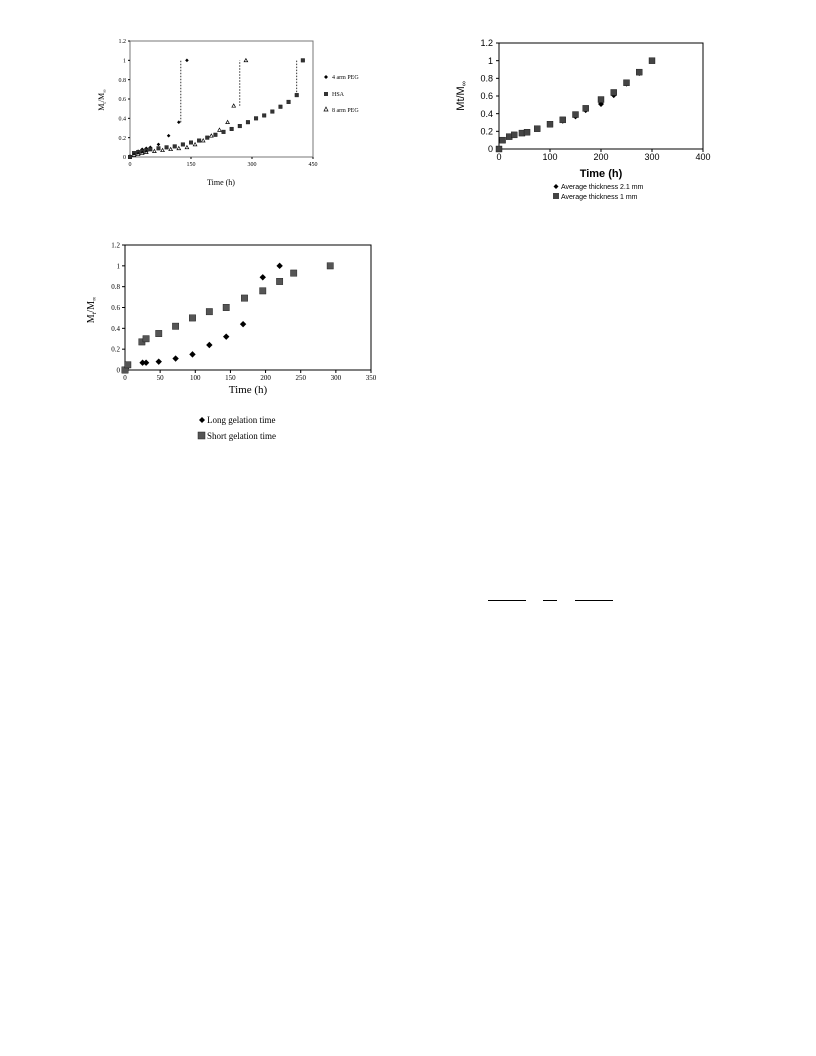 The width and height of the screenshot is (816, 1056). Describe the element at coordinates (115, 350) in the screenshot. I see `y-tick-label: 0.2` at that location.